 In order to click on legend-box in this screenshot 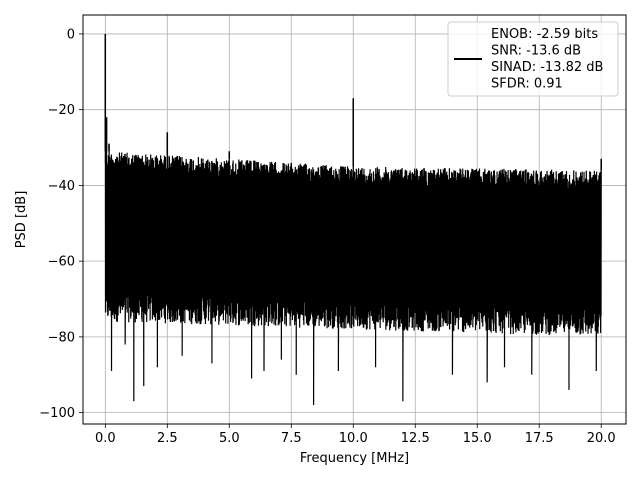, I will do `click(533, 59)`.